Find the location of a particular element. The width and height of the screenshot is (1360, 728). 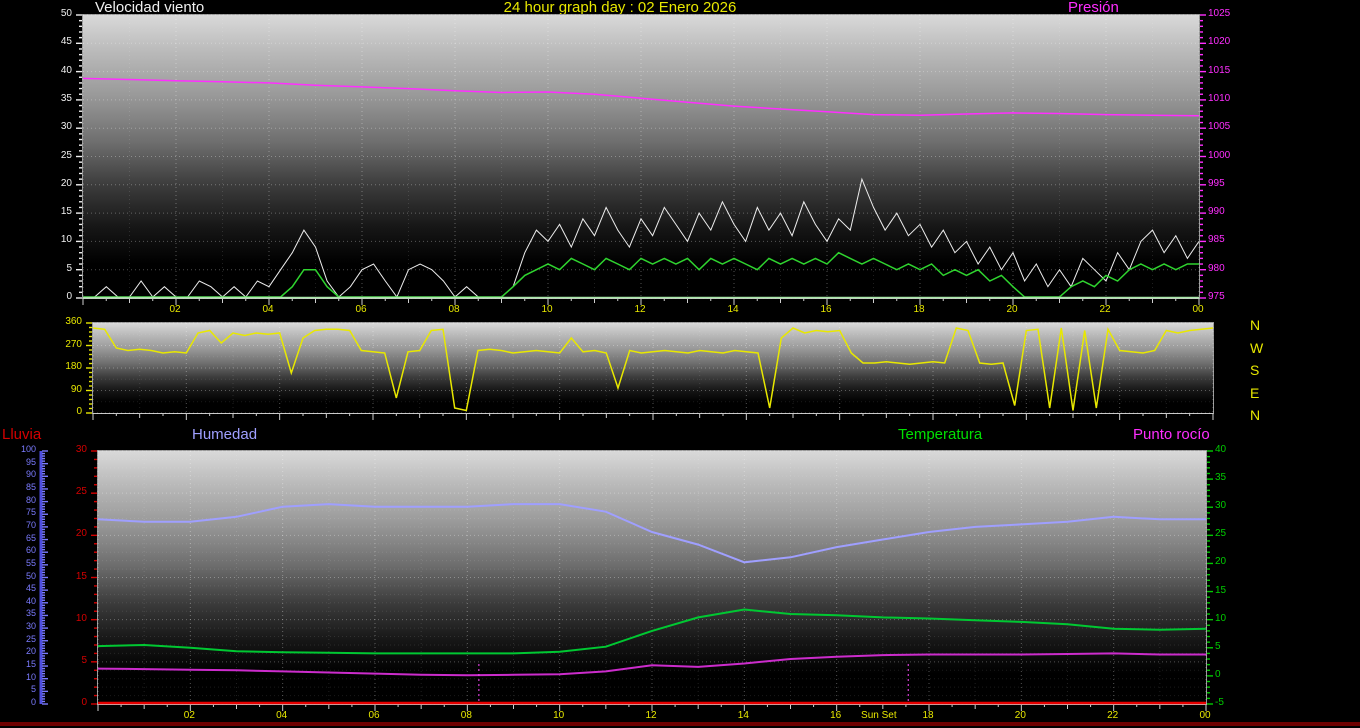

wind-speed-pressure-chart-x-tick: 12 is located at coordinates (640, 309).